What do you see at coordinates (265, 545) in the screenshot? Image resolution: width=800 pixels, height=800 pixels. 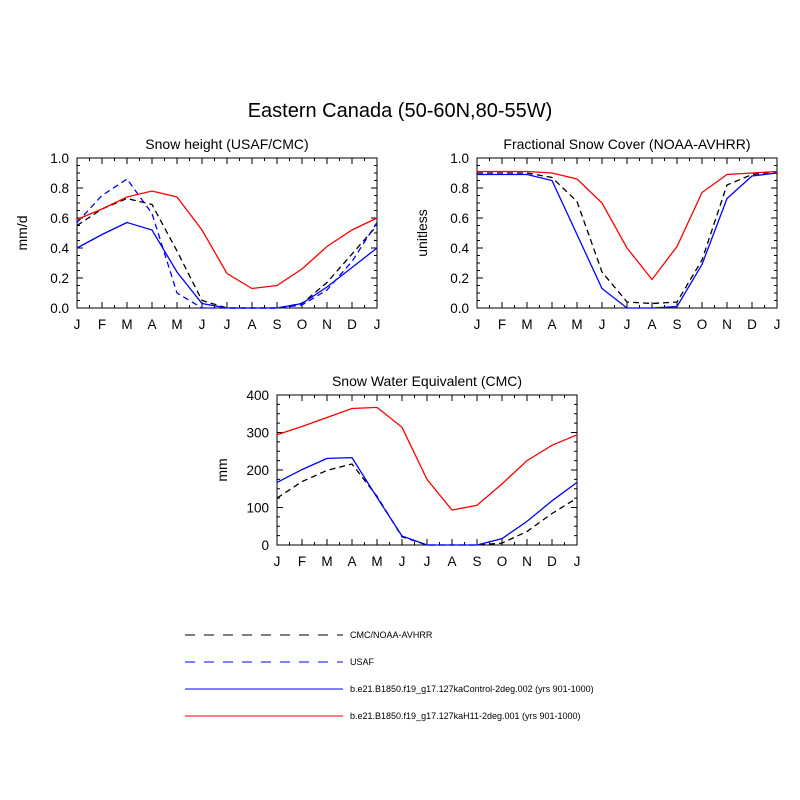 I see `y-tick-label: 0` at bounding box center [265, 545].